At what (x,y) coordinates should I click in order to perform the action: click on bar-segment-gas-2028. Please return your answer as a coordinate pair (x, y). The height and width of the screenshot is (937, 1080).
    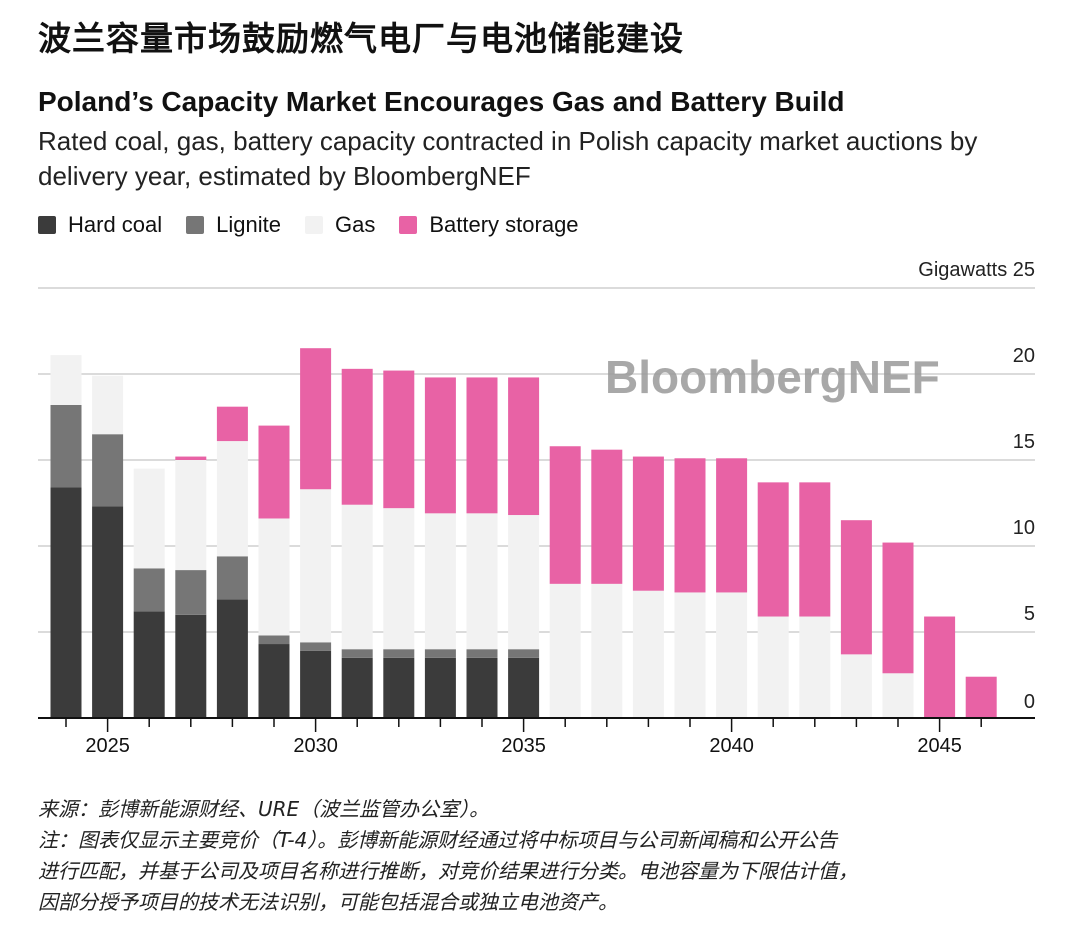
    Looking at the image, I should click on (232, 499).